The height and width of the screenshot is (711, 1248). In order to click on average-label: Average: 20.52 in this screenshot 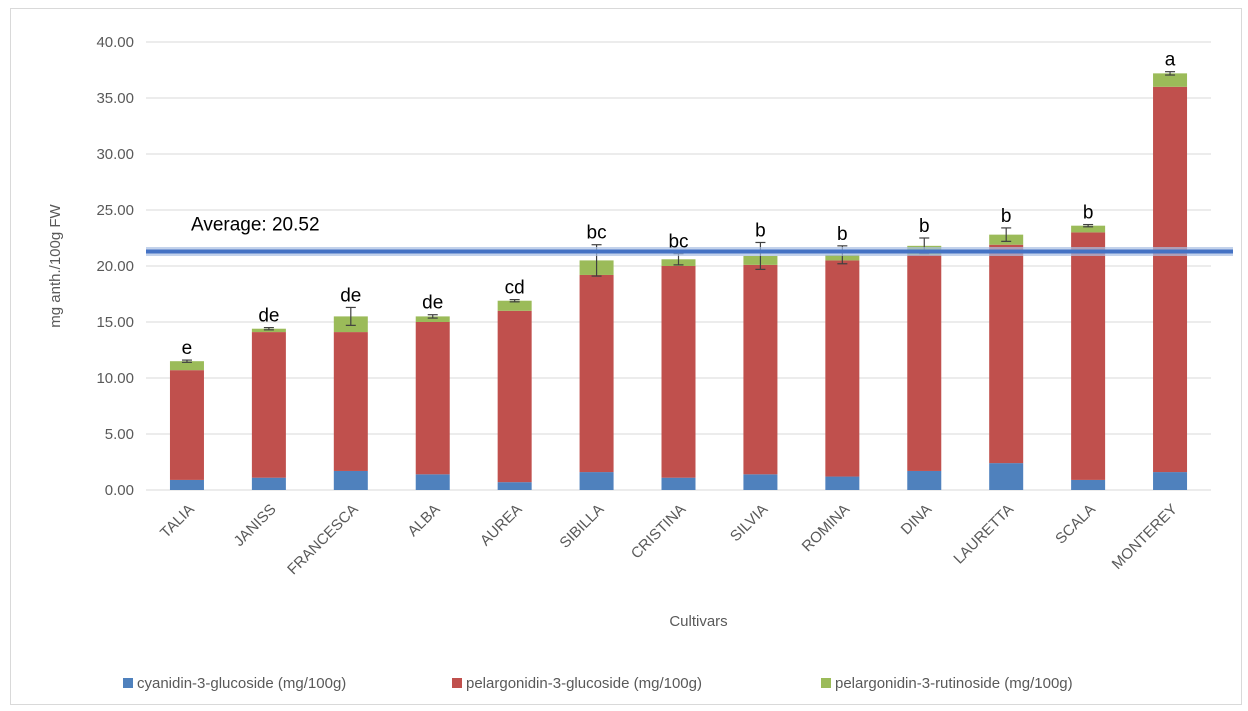, I will do `click(255, 224)`.